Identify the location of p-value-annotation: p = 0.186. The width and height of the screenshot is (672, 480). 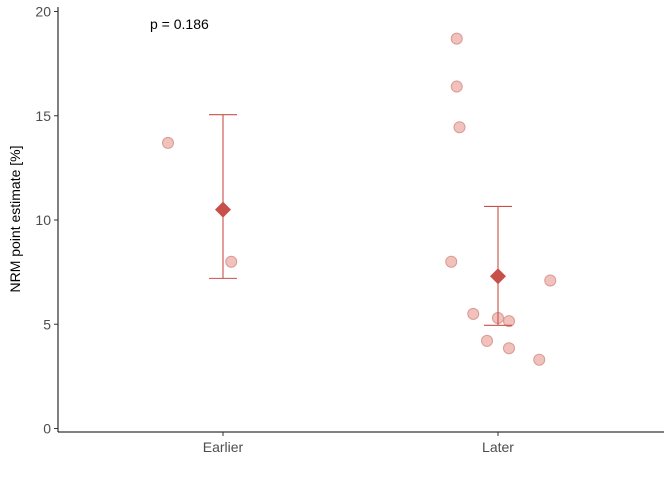
(179, 24).